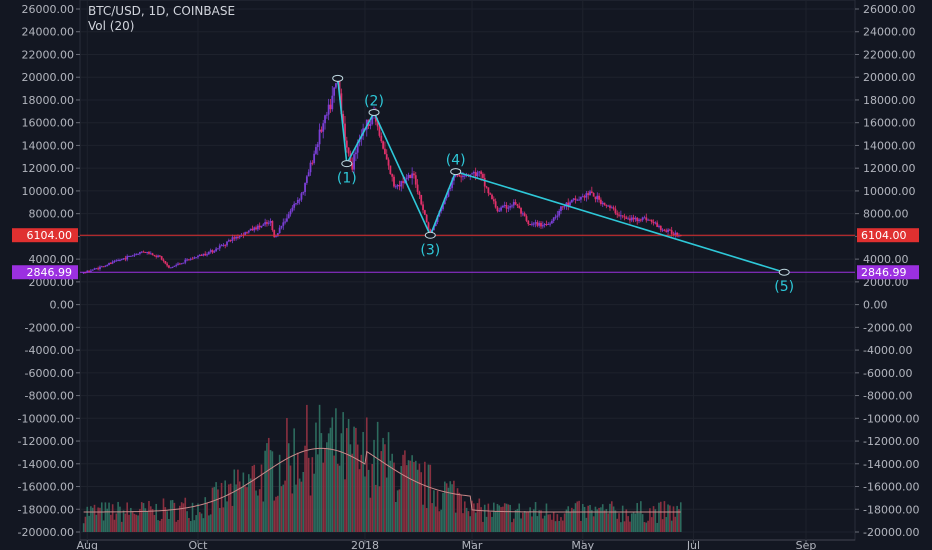 Image resolution: width=932 pixels, height=550 pixels. I want to click on y-tick-label-left: -6000.00, so click(49, 373).